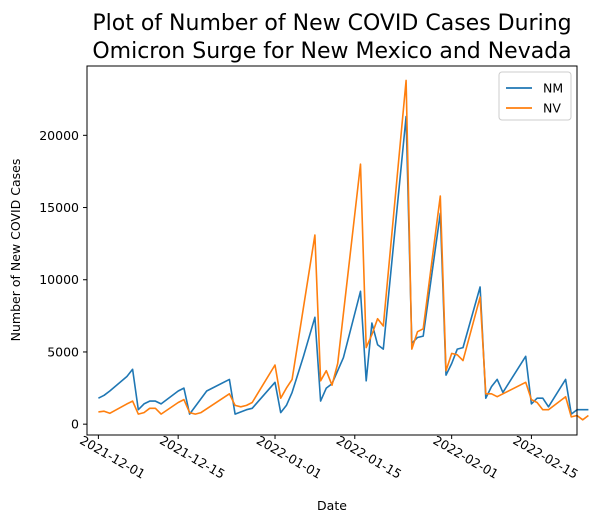  What do you see at coordinates (59, 279) in the screenshot?
I see `y-tick-label: 10000` at bounding box center [59, 279].